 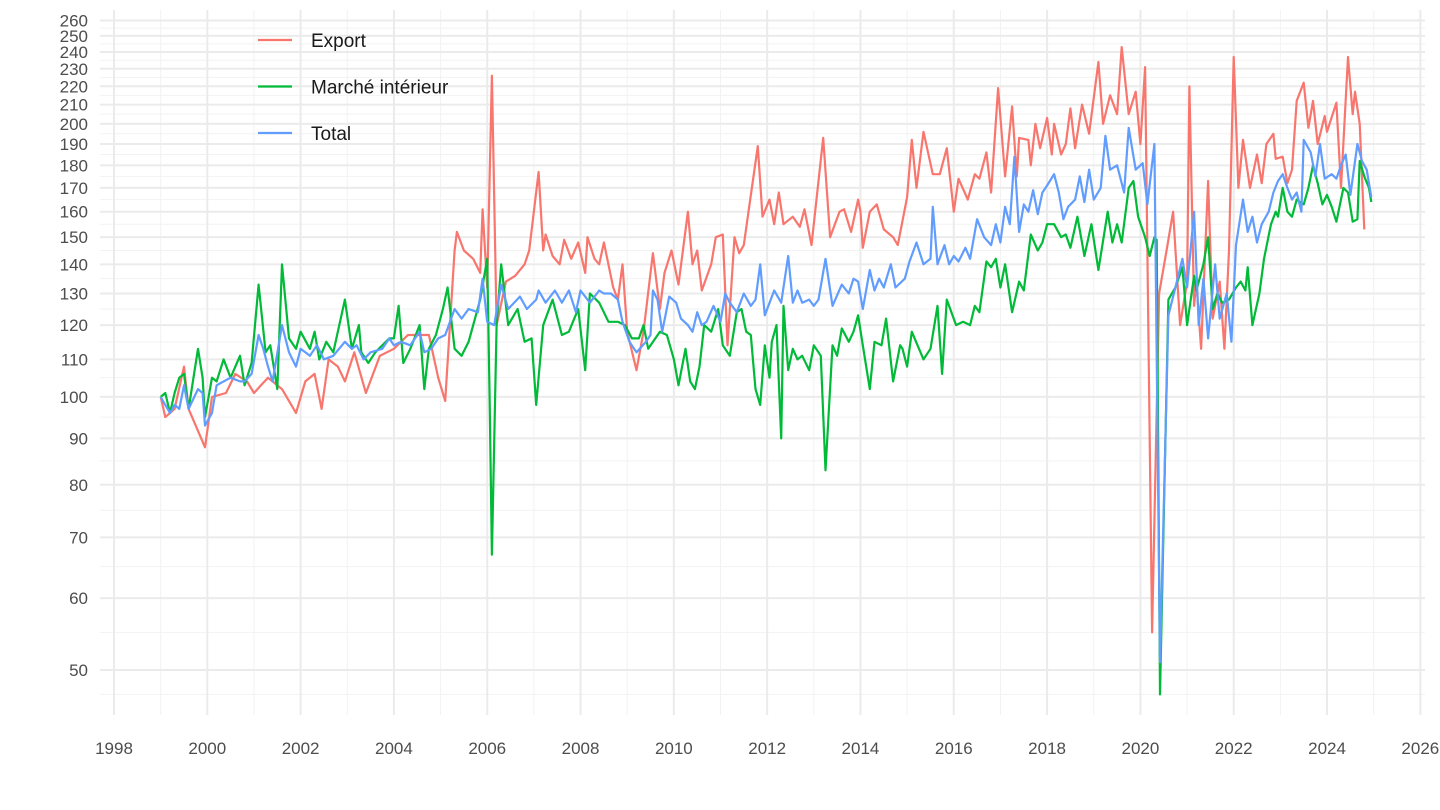 I want to click on x-tick-label: 2004, so click(x=394, y=748).